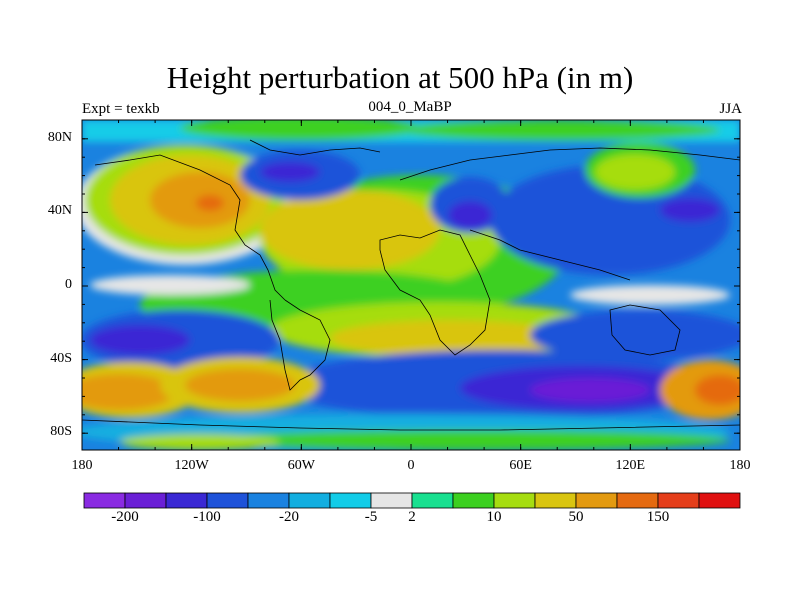 The height and width of the screenshot is (600, 800). What do you see at coordinates (121, 109) in the screenshot?
I see `experiment-label: Expt = texkb` at bounding box center [121, 109].